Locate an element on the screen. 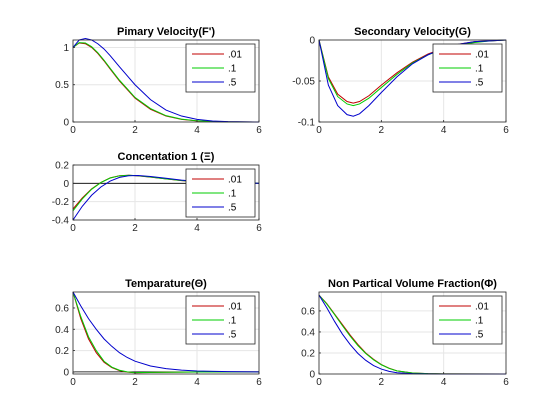  subplot-title: Temparature(Θ) is located at coordinates (166, 284).